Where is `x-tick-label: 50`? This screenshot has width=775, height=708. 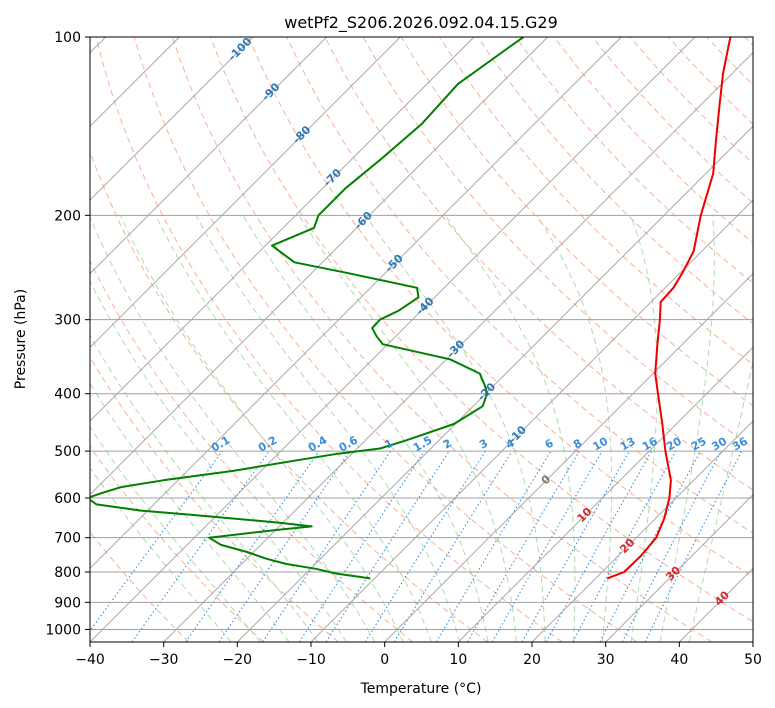 x-tick-label: 50 is located at coordinates (753, 660).